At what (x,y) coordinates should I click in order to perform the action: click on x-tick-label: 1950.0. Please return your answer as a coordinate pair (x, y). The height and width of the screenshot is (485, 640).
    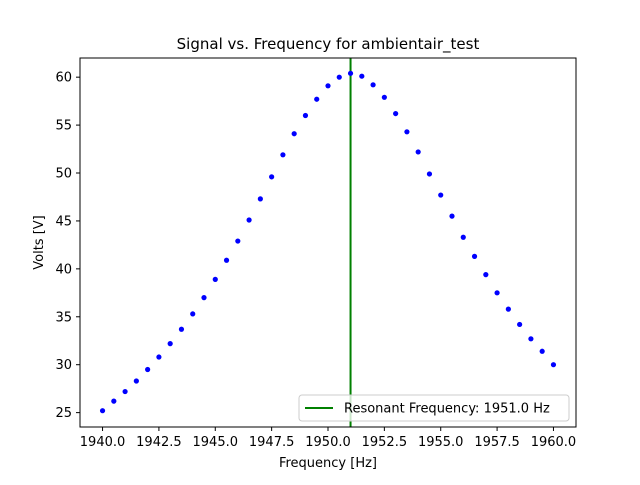
    Looking at the image, I should click on (328, 442).